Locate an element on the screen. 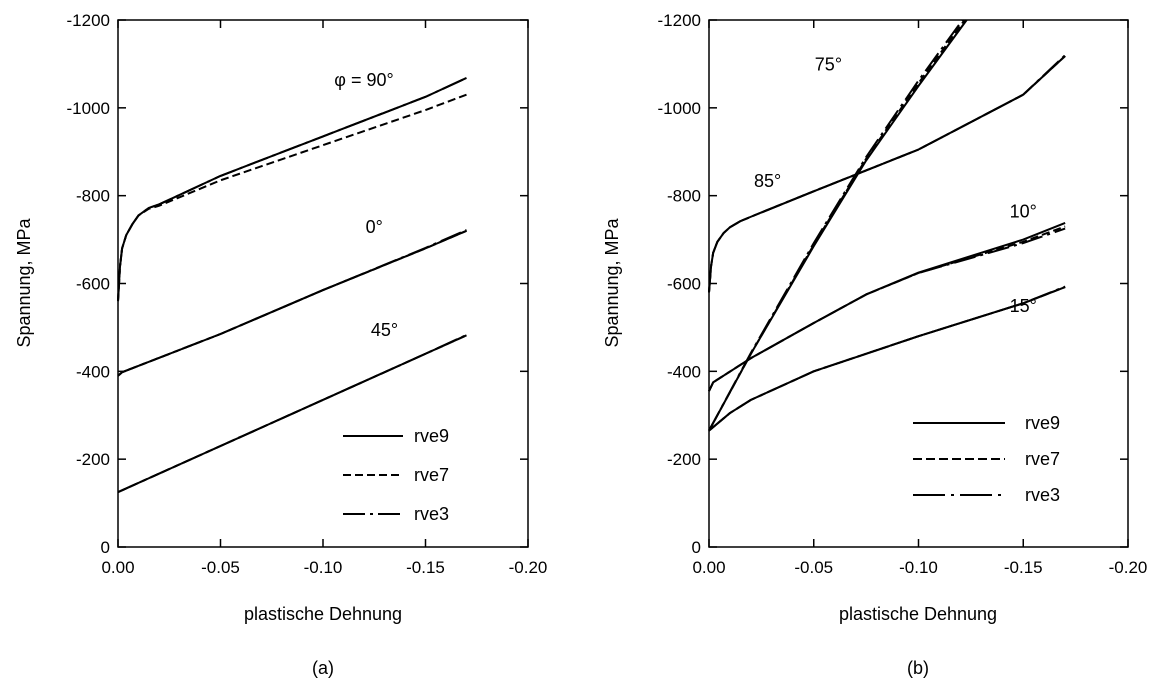  curve-annotations: φ = 90° 0° 45° is located at coordinates (366, 205).